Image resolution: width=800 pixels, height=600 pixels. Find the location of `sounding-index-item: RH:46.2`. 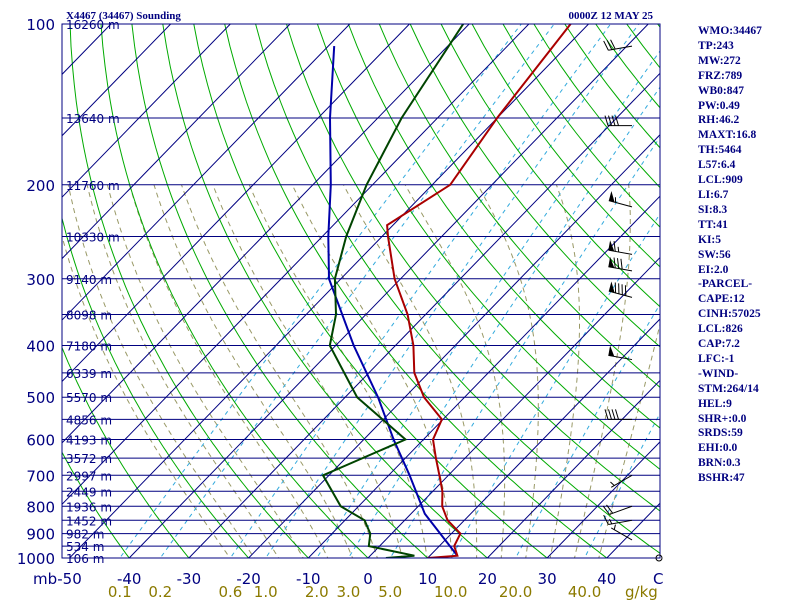

sounding-index-item: RH:46.2 is located at coordinates (719, 120).